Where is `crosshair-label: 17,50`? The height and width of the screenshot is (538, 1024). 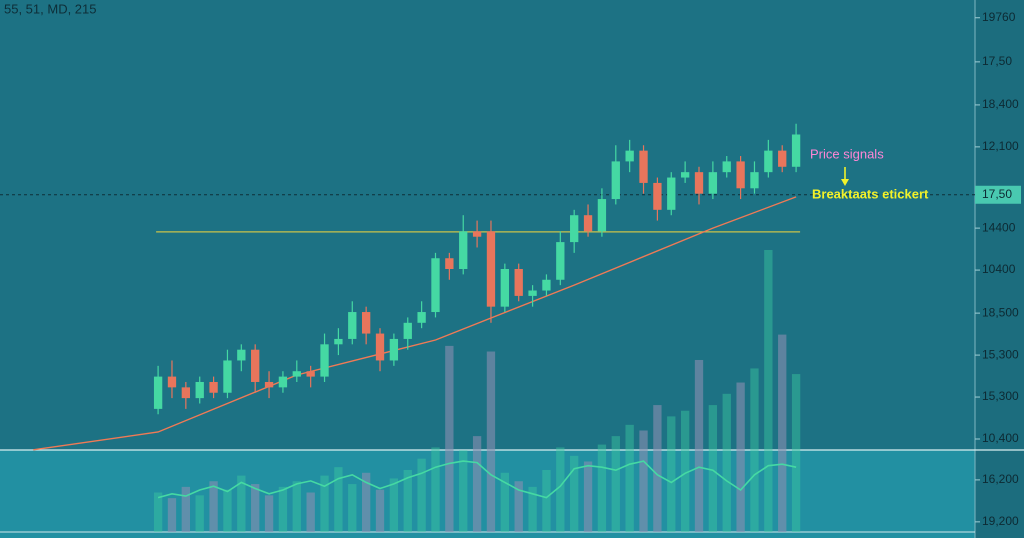 crosshair-label: 17,50 is located at coordinates (997, 194).